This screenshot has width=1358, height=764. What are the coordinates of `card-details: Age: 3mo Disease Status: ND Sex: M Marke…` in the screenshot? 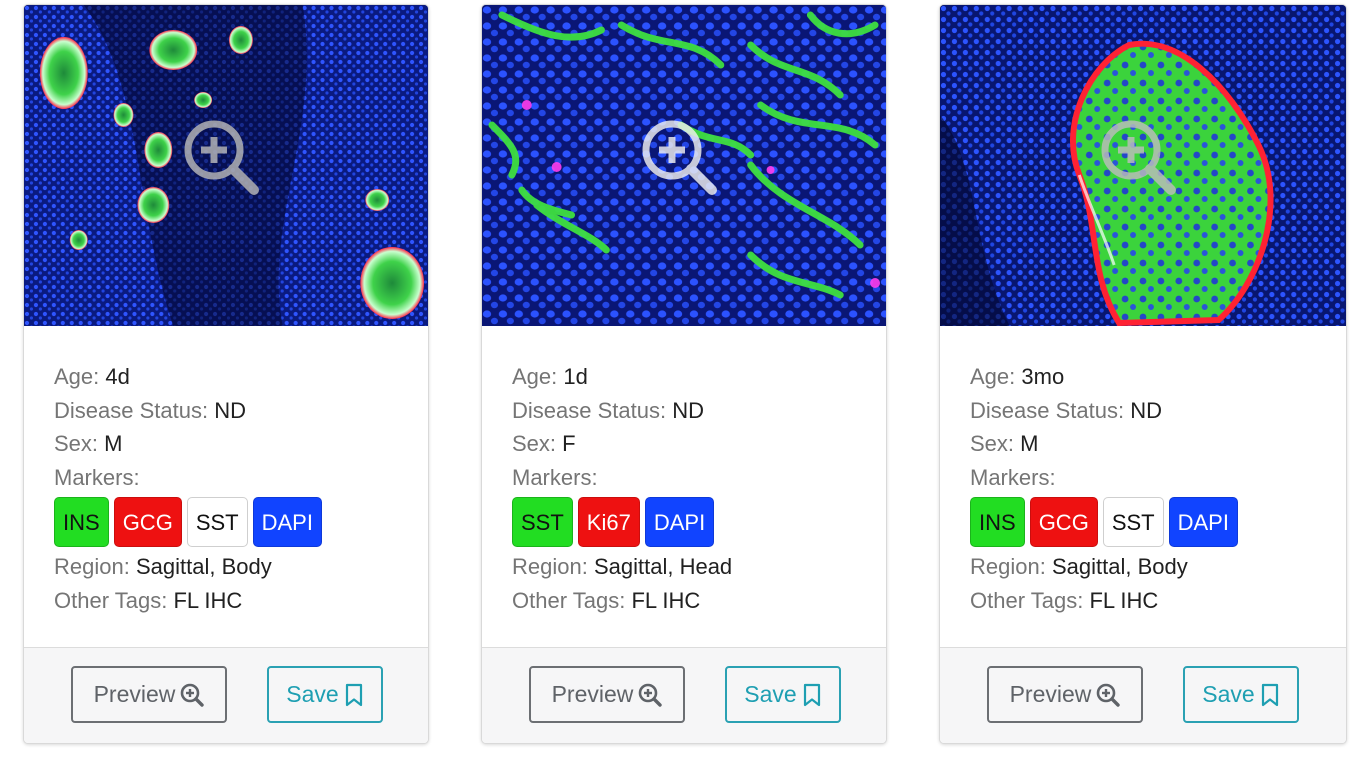 It's located at (1143, 472).